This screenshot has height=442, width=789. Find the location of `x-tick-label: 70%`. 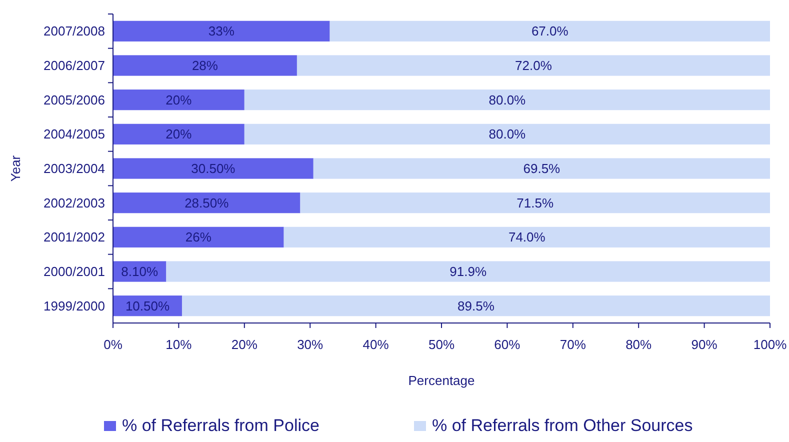

x-tick-label: 70% is located at coordinates (573, 344).